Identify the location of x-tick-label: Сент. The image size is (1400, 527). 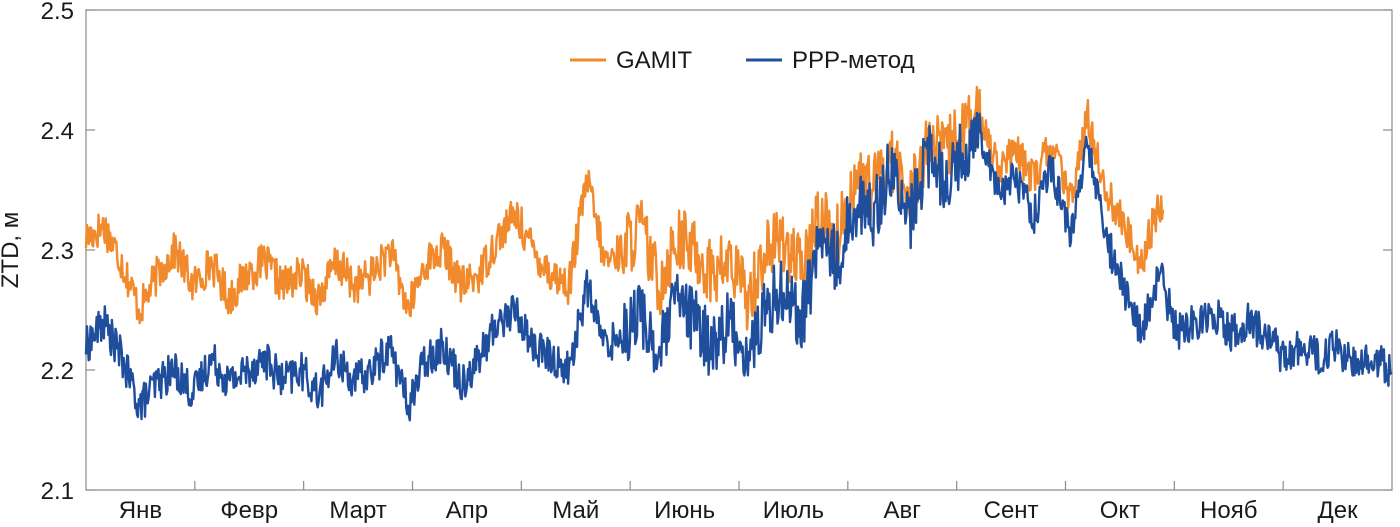
(1011, 510).